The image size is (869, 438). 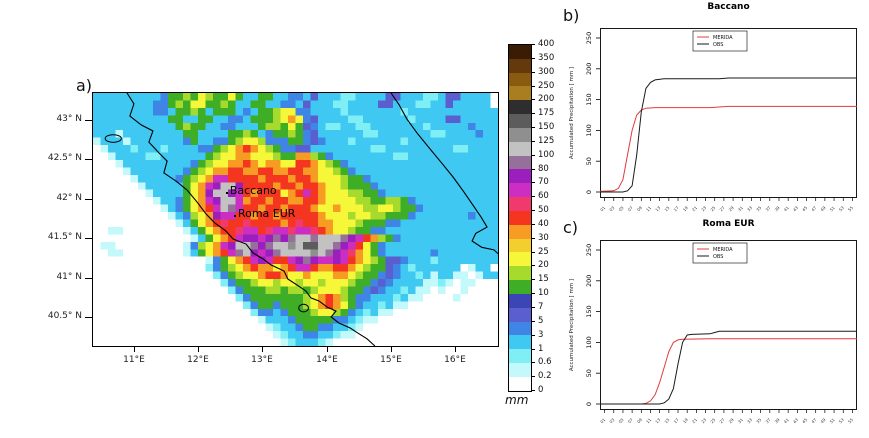 What do you see at coordinates (546, 57) in the screenshot?
I see `colorbar-tick-label: 350` at bounding box center [546, 57].